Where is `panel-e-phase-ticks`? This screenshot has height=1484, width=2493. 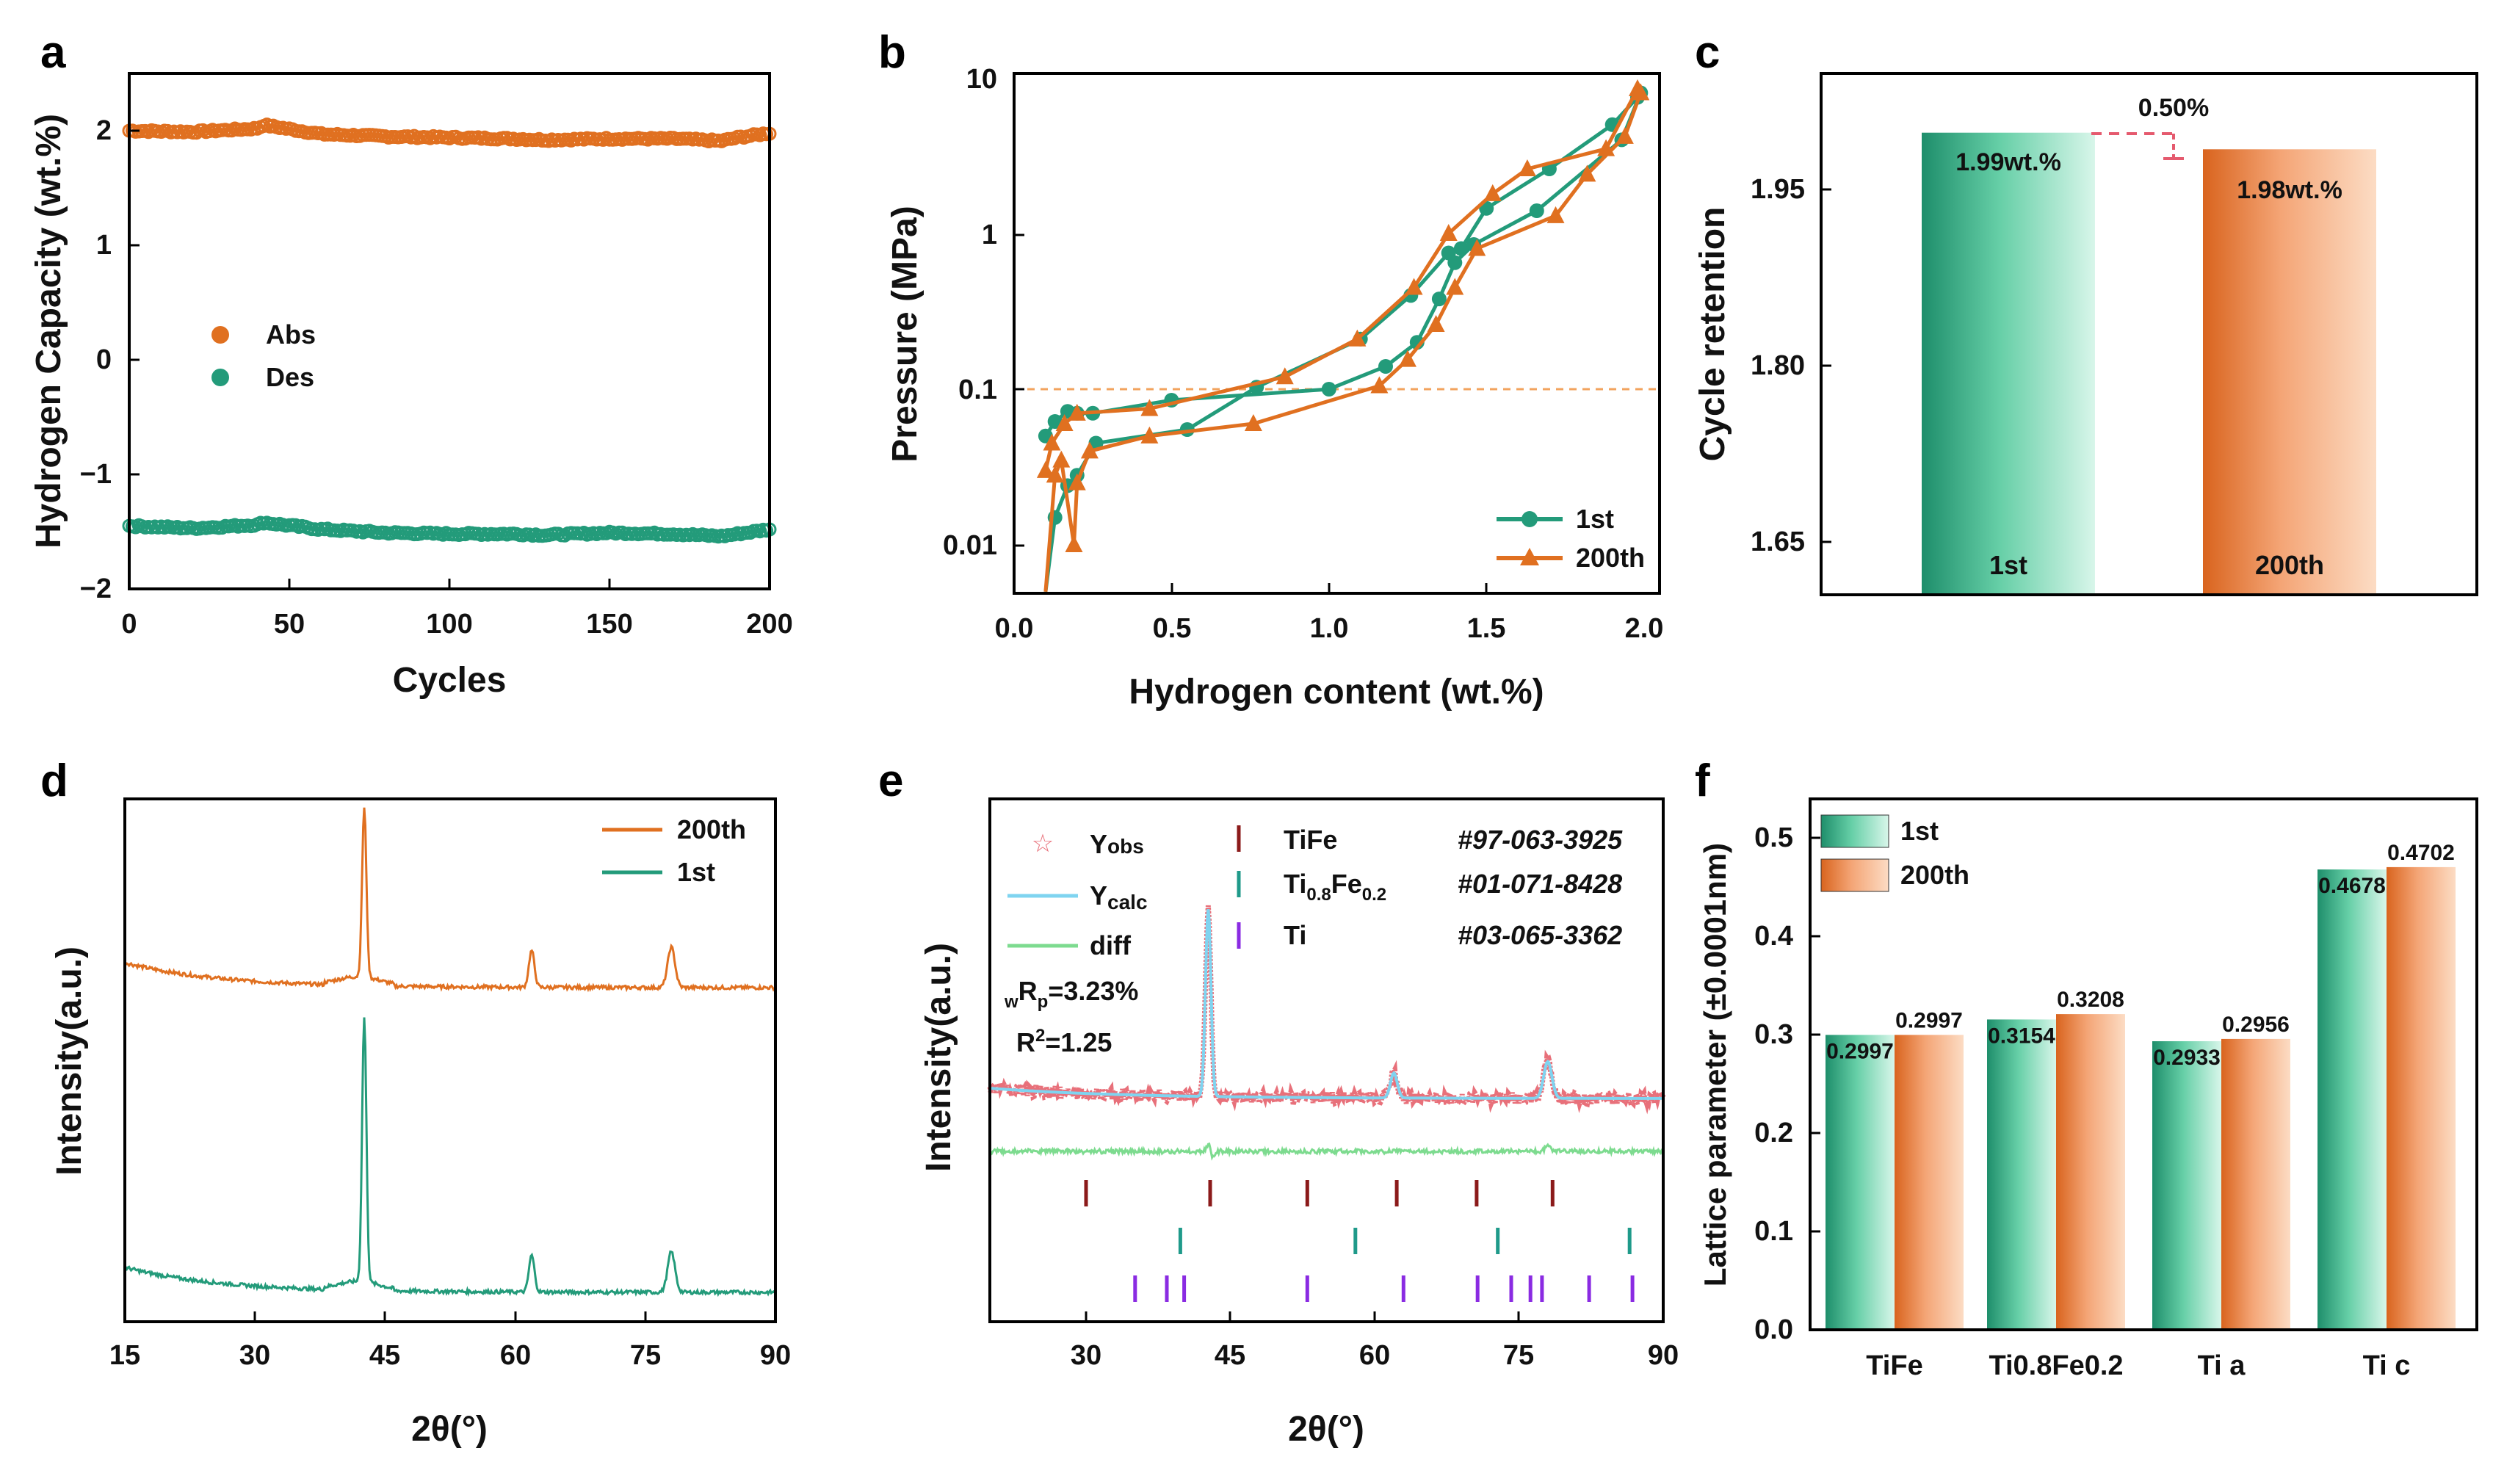
panel-e-phase-ticks is located at coordinates (1359, 1241).